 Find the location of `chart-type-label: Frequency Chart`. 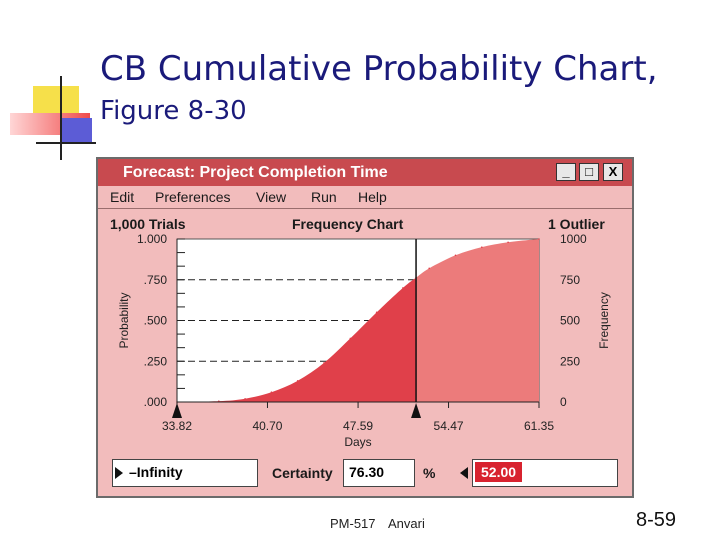

chart-type-label: Frequency Chart is located at coordinates (348, 224).